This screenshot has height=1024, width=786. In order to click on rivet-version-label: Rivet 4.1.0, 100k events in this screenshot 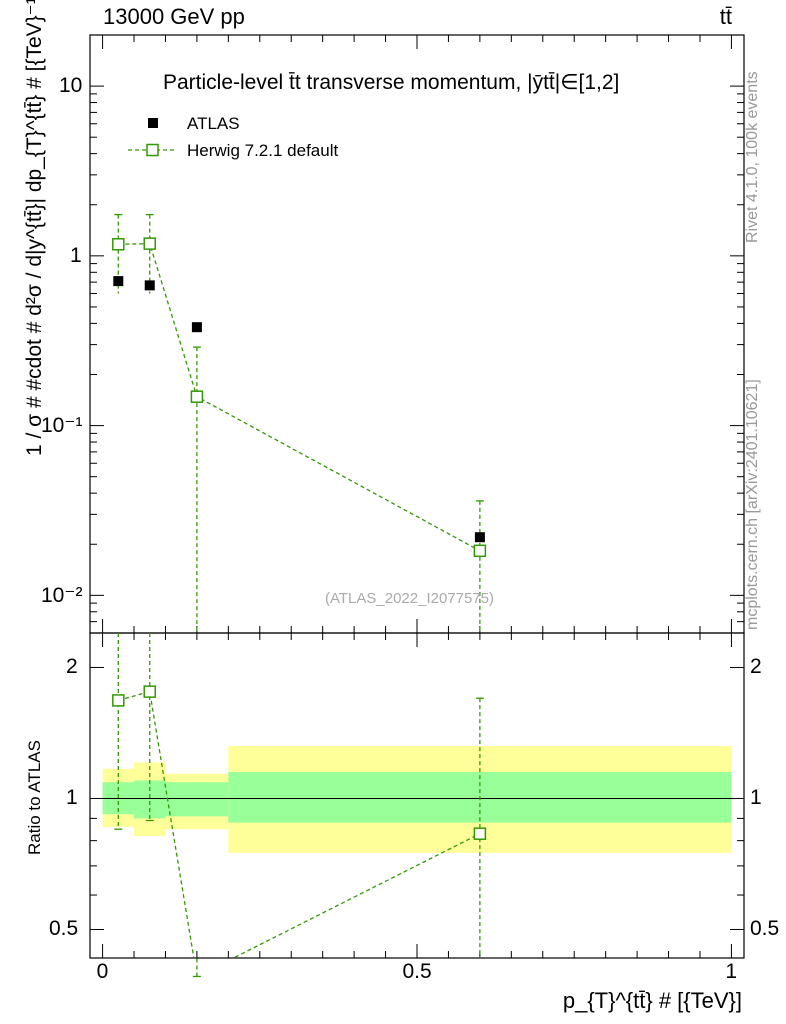, I will do `click(752, 157)`.